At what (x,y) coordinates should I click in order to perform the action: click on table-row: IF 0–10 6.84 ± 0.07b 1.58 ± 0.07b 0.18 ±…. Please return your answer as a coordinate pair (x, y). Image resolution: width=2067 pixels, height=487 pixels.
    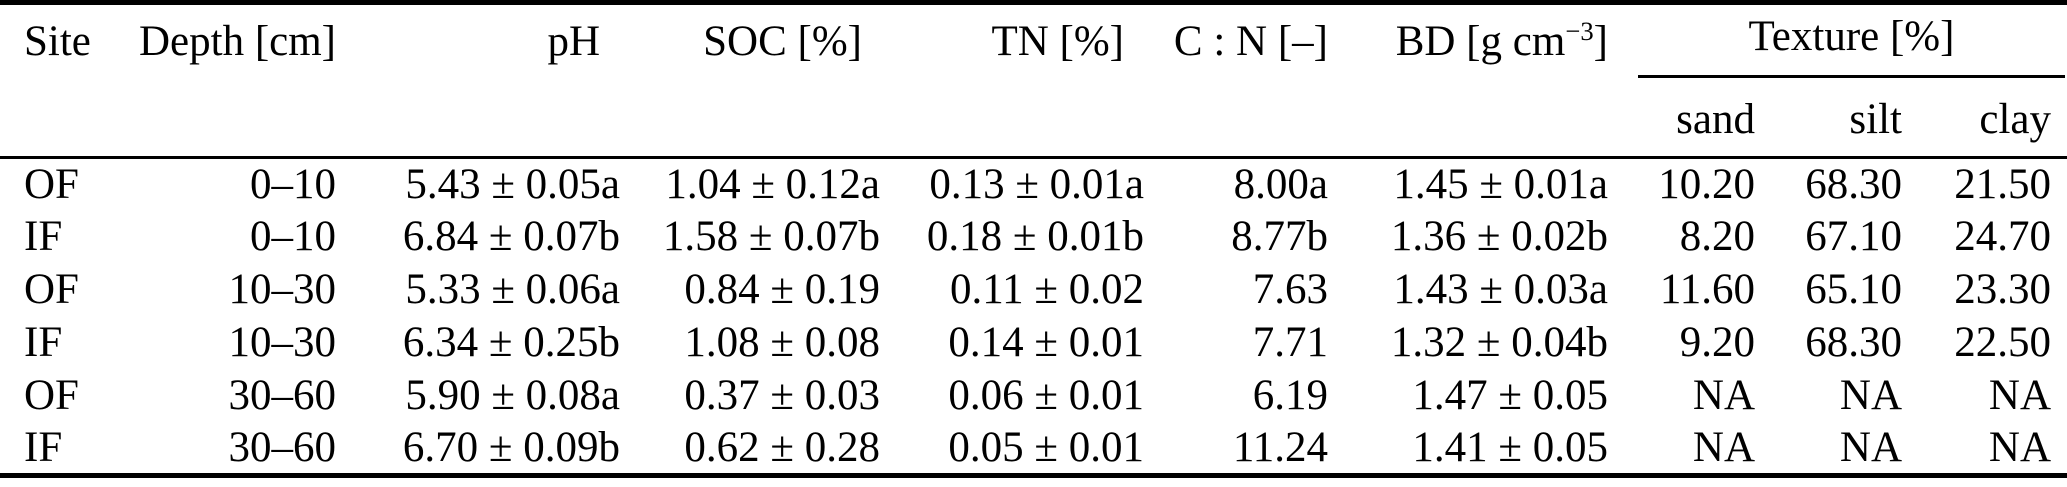
    Looking at the image, I should click on (1033, 236).